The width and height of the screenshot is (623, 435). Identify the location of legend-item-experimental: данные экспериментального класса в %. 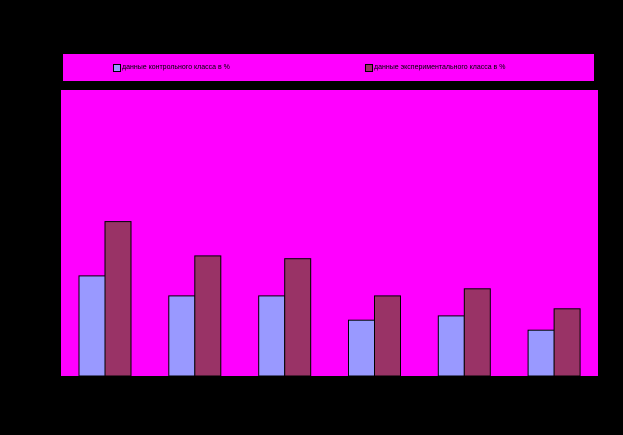
(435, 68).